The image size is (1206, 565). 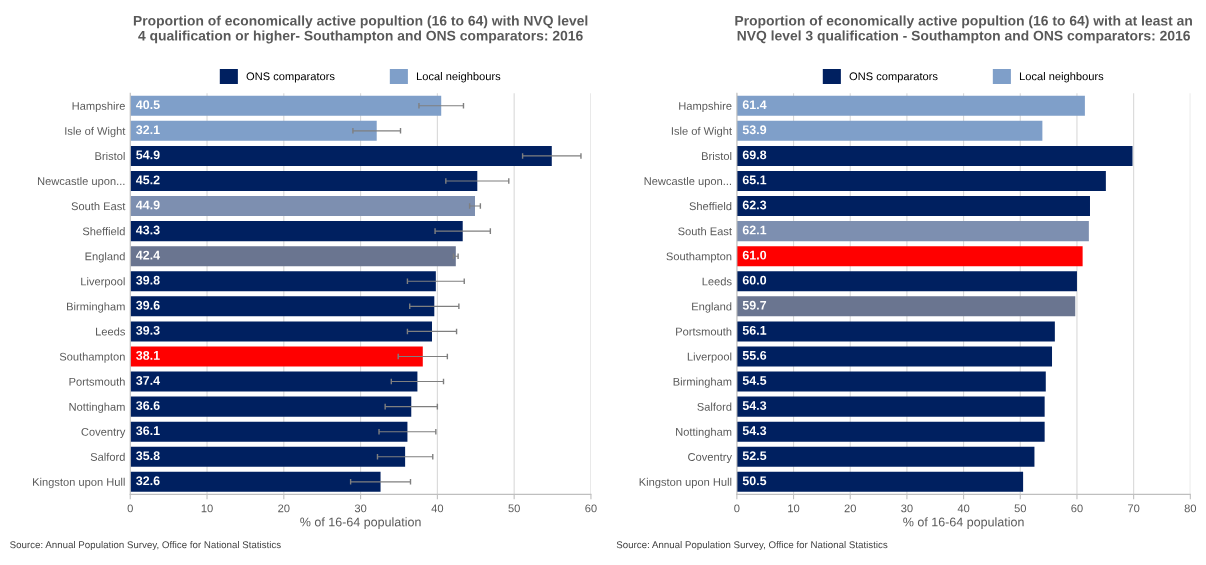 I want to click on data-label: 61.4, so click(x=754, y=105).